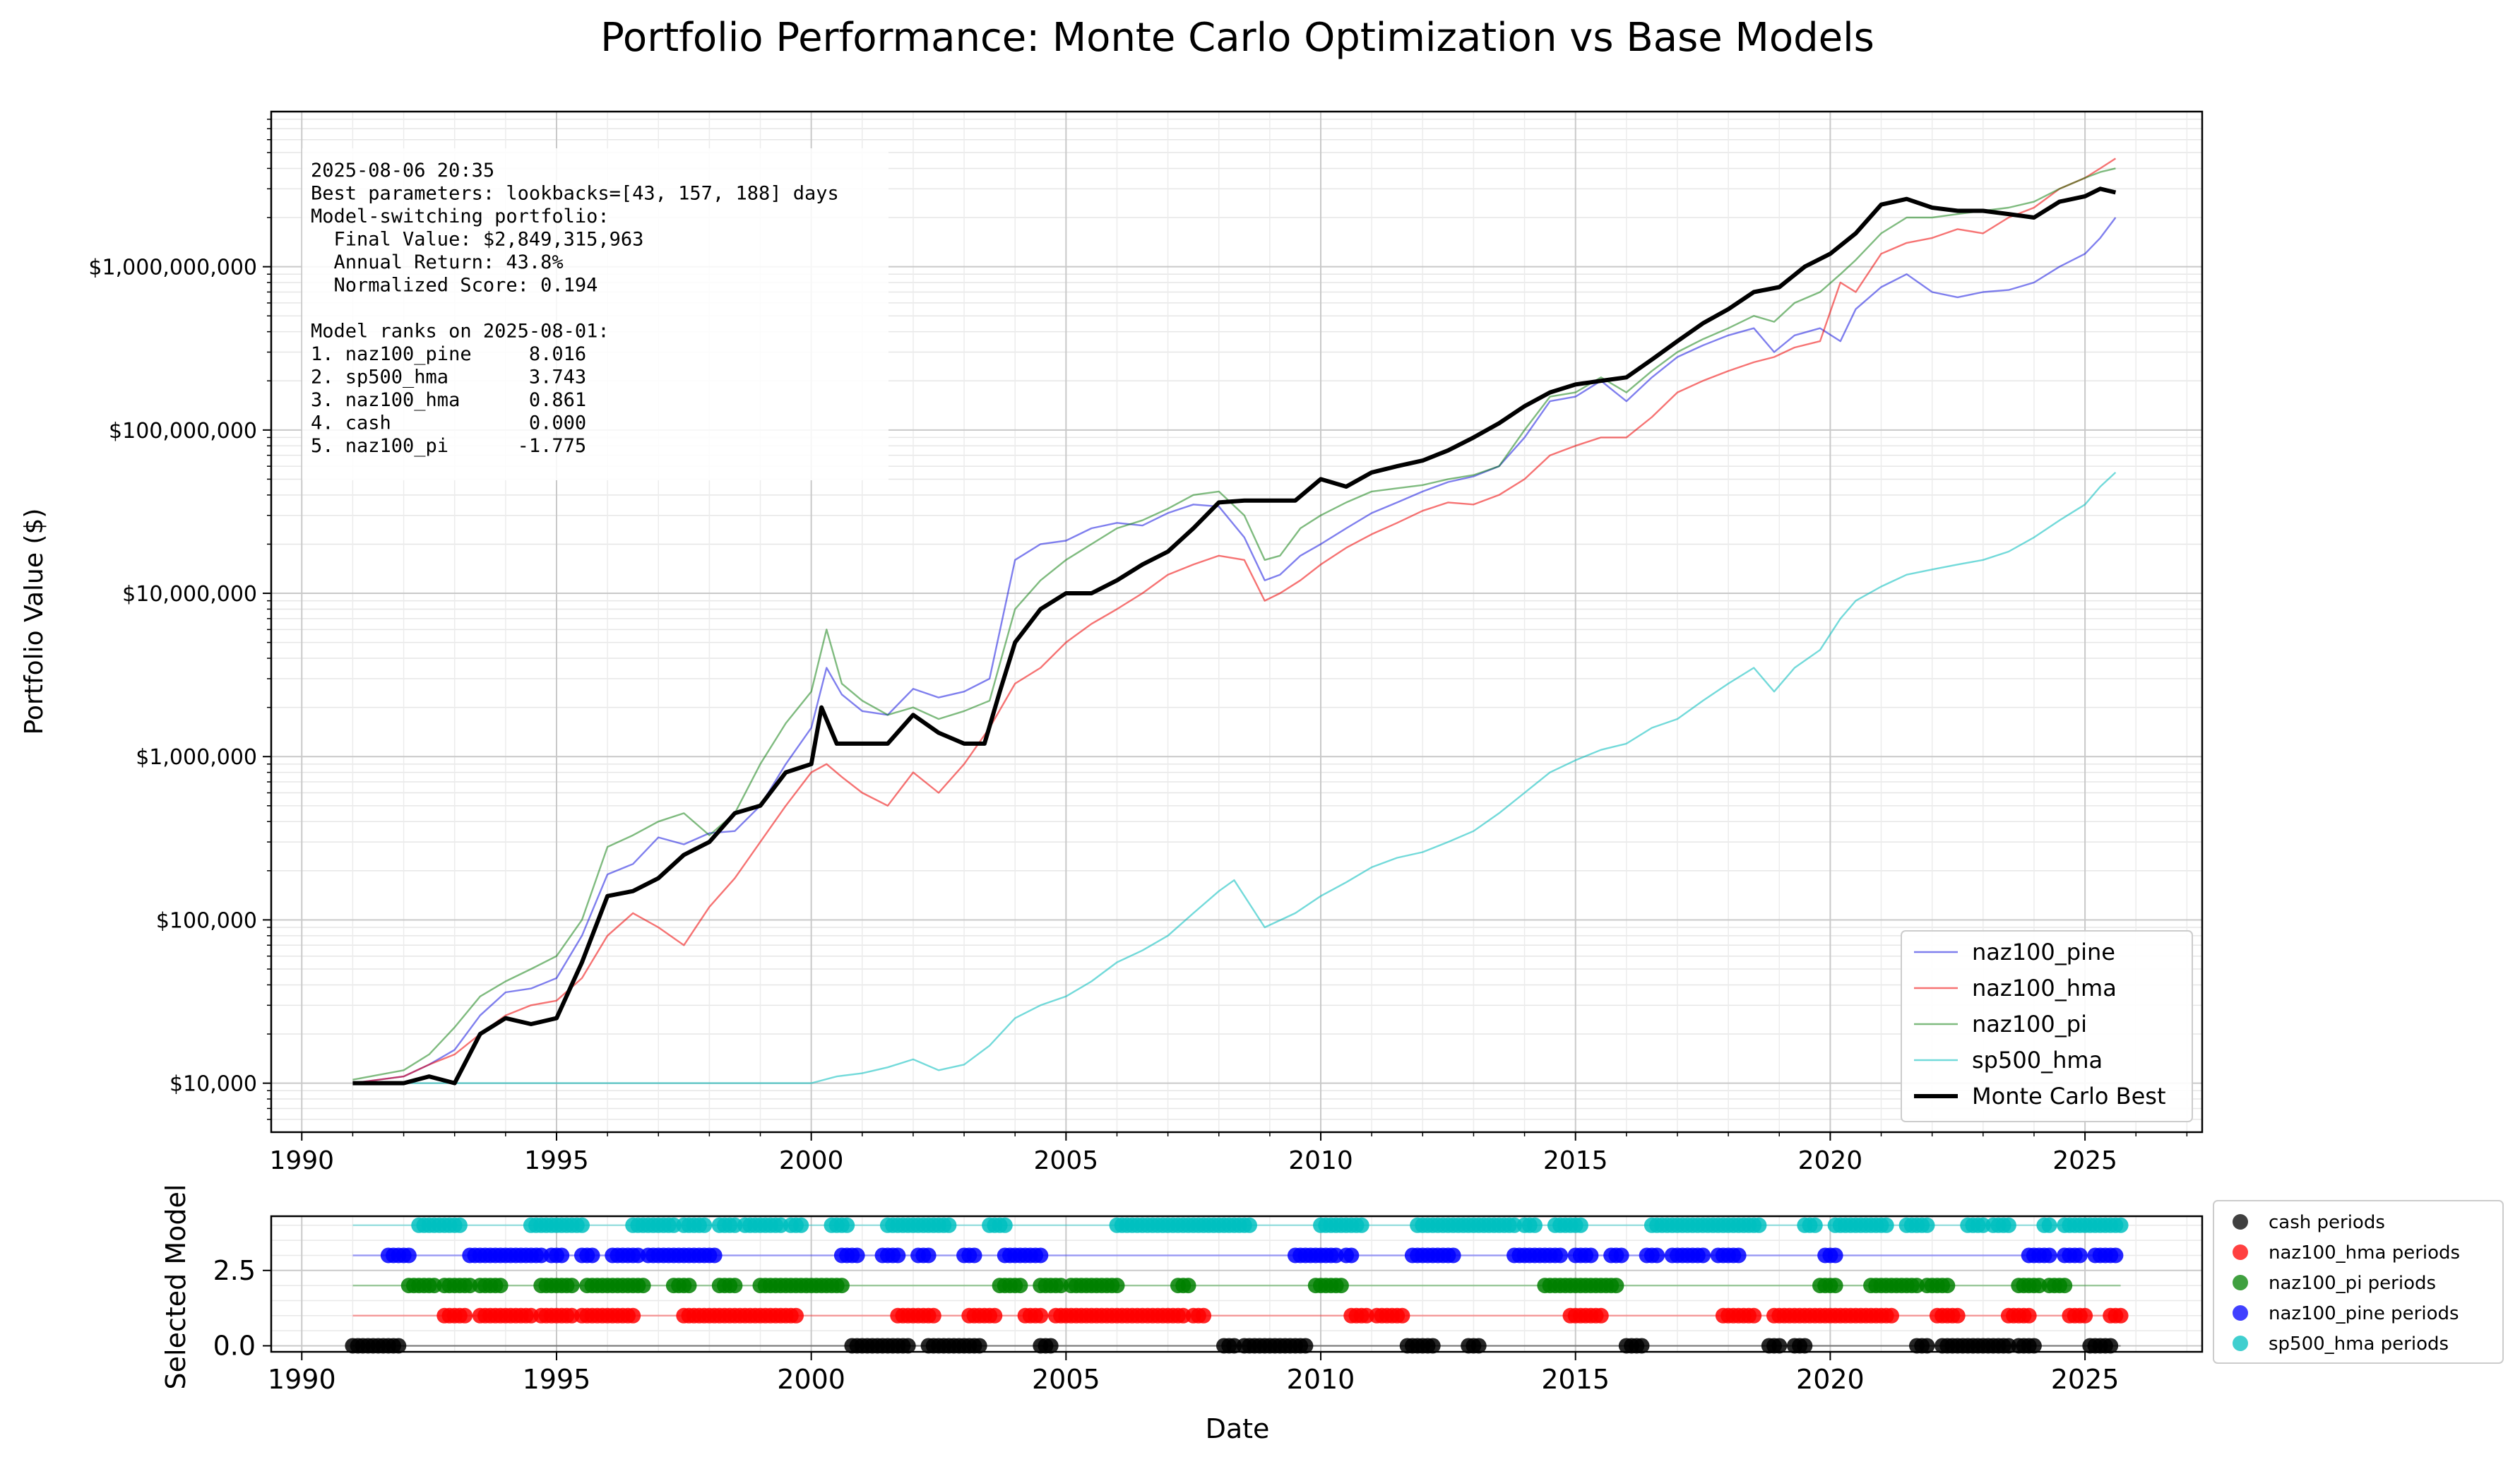  What do you see at coordinates (455, 286) in the screenshot?
I see `info-box-line: Normalized Score: 0.194` at bounding box center [455, 286].